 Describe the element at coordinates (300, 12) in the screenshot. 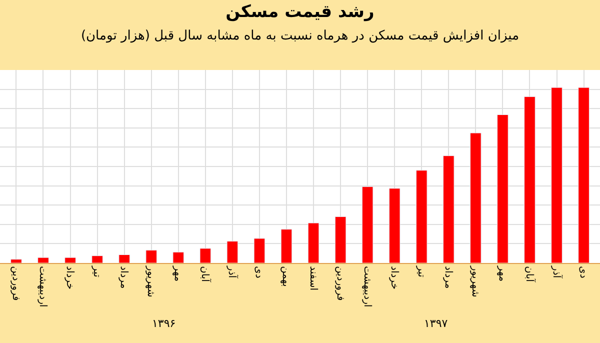

I see `chart-title: رشد قیمت مسکن` at that location.